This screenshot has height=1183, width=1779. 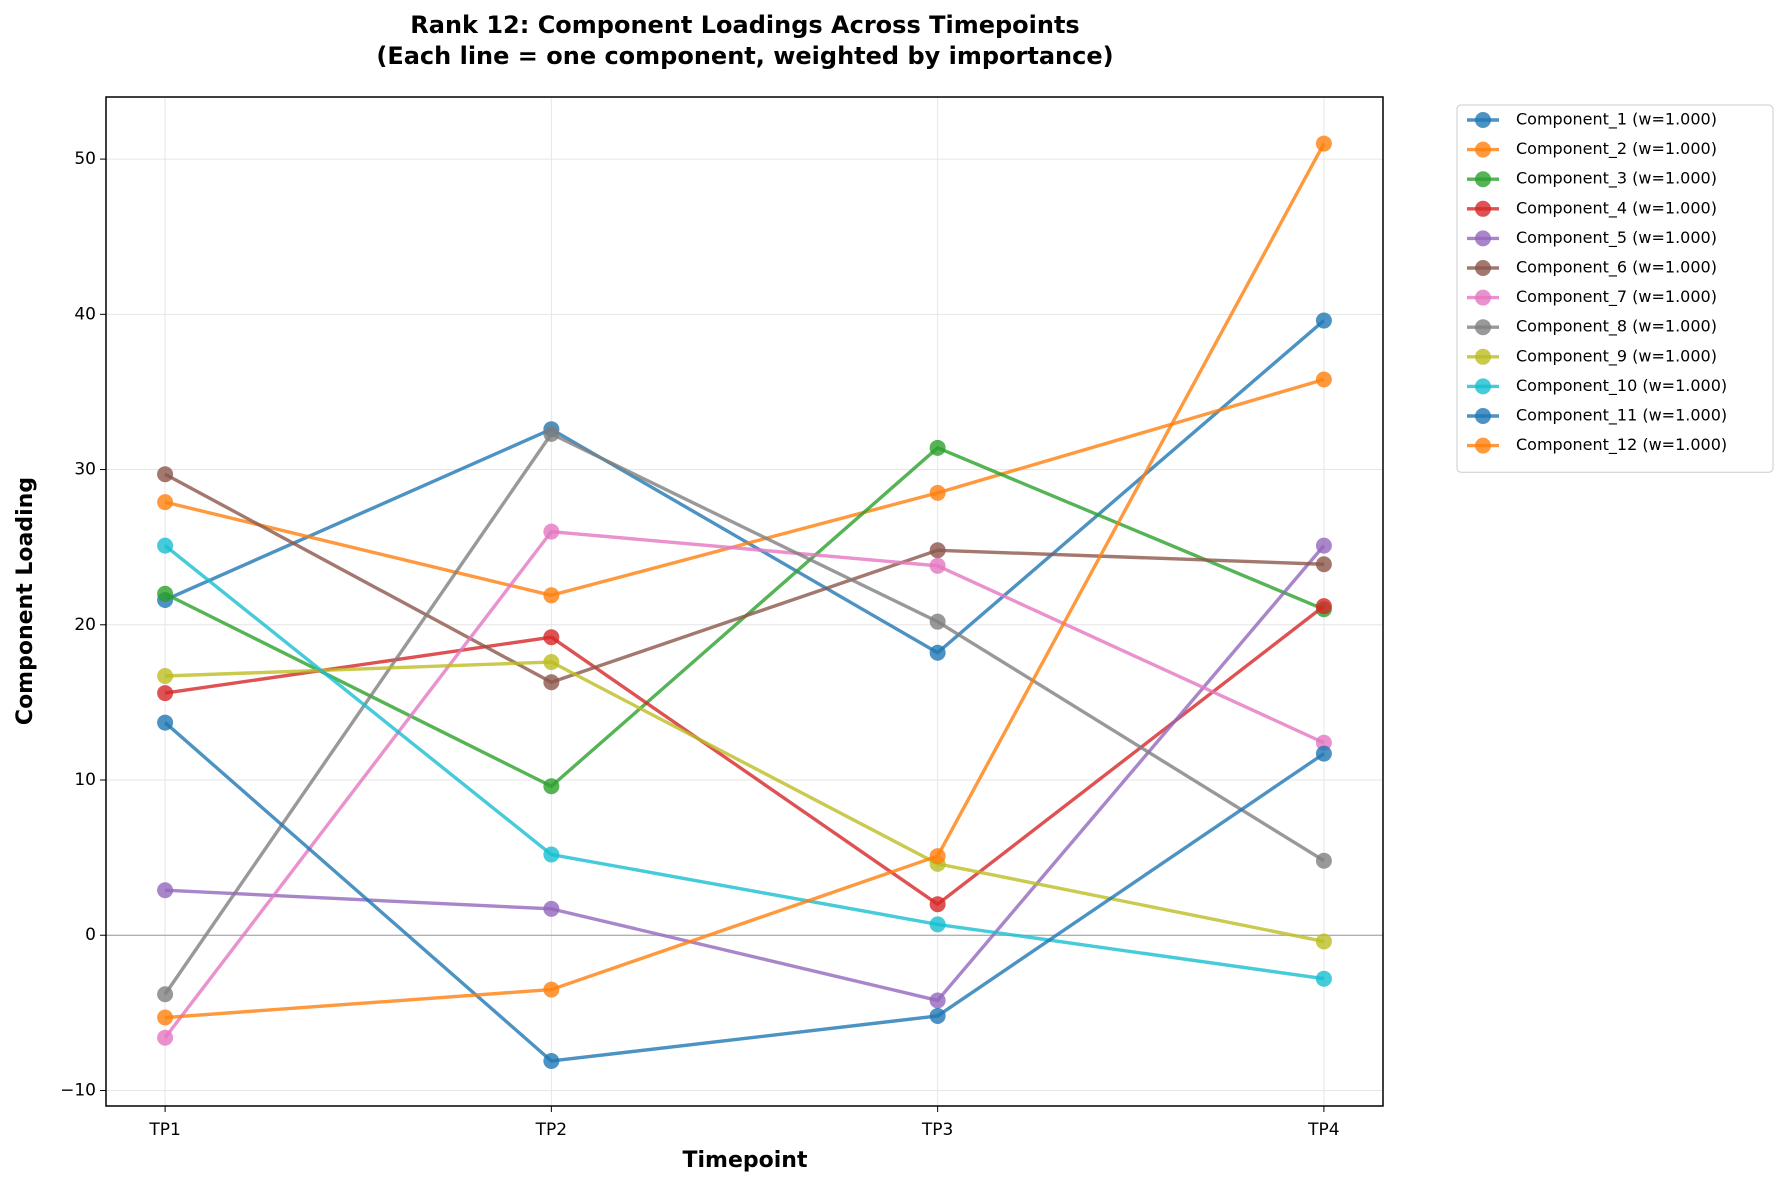 I want to click on legend-label: Component_4 (w=1.000), so click(x=1616, y=208).